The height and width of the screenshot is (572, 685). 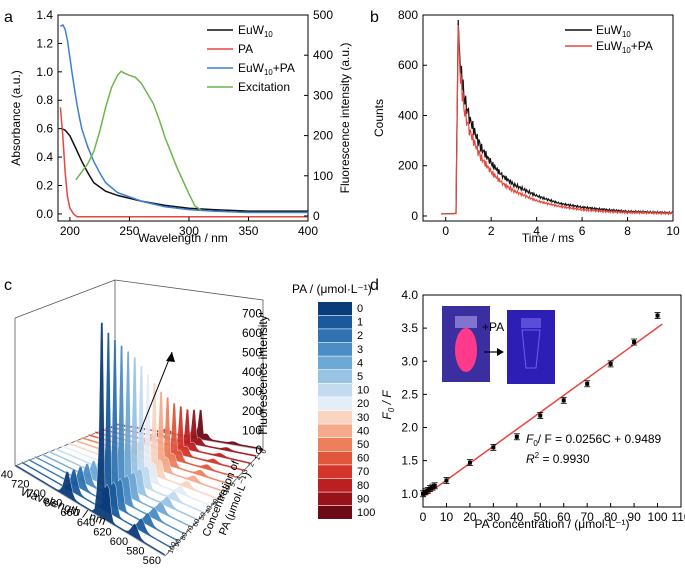 What do you see at coordinates (374, 285) in the screenshot?
I see `panel-d-label: d` at bounding box center [374, 285].